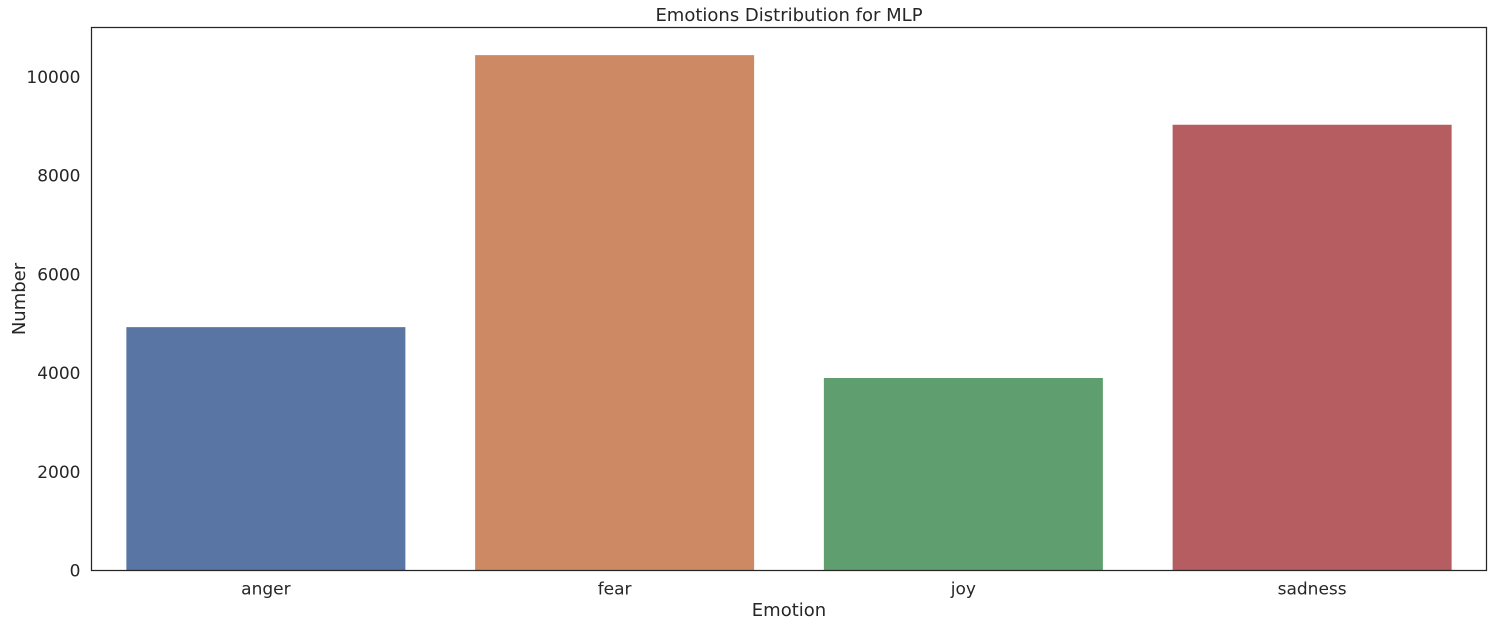  What do you see at coordinates (58, 177) in the screenshot?
I see `y-tick-label: 8000` at bounding box center [58, 177].